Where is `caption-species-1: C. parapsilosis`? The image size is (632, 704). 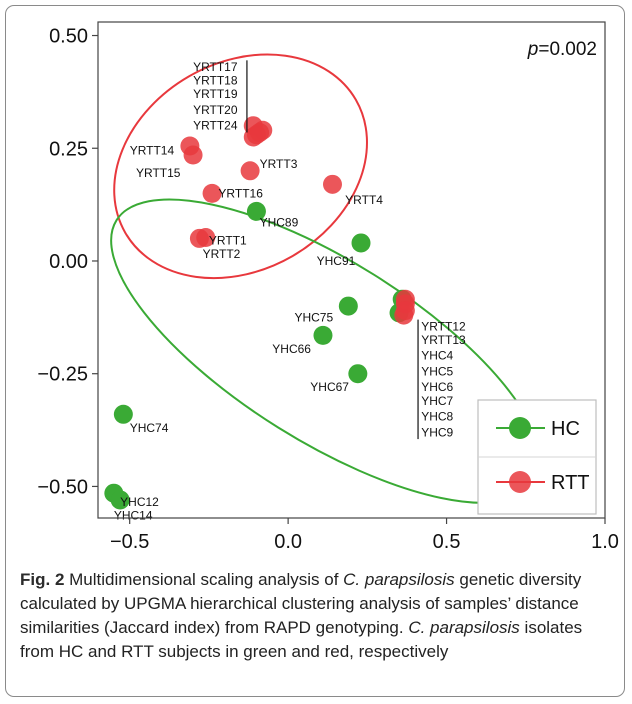
caption-species-1: C. parapsilosis is located at coordinates (399, 579).